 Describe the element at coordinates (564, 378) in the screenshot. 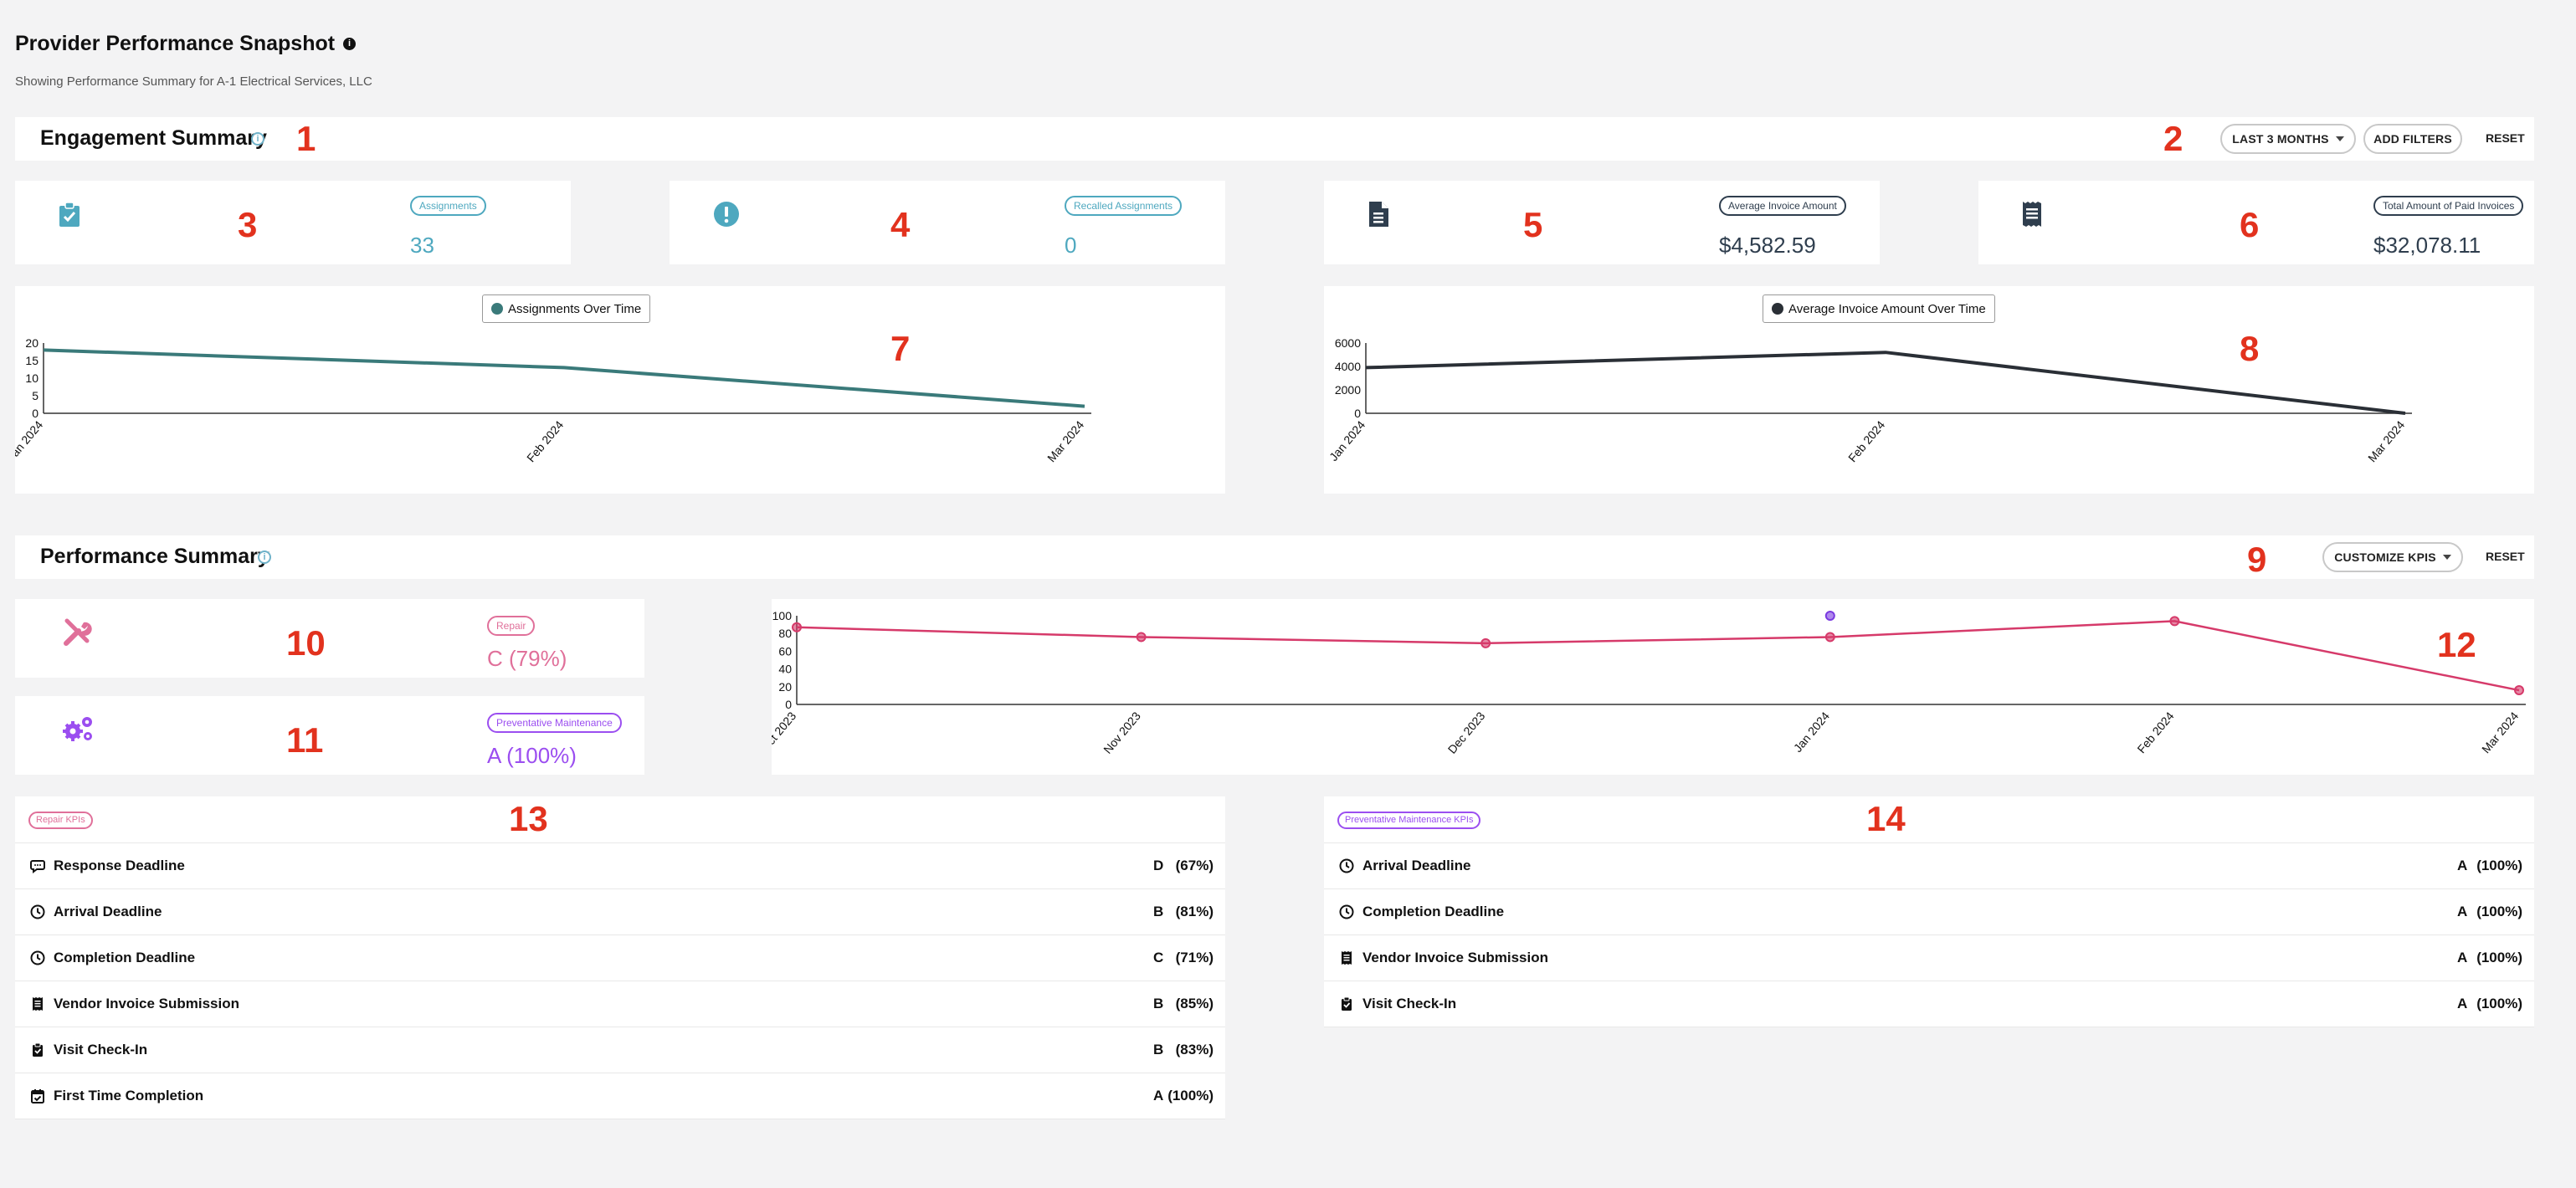

I see `series-line` at that location.